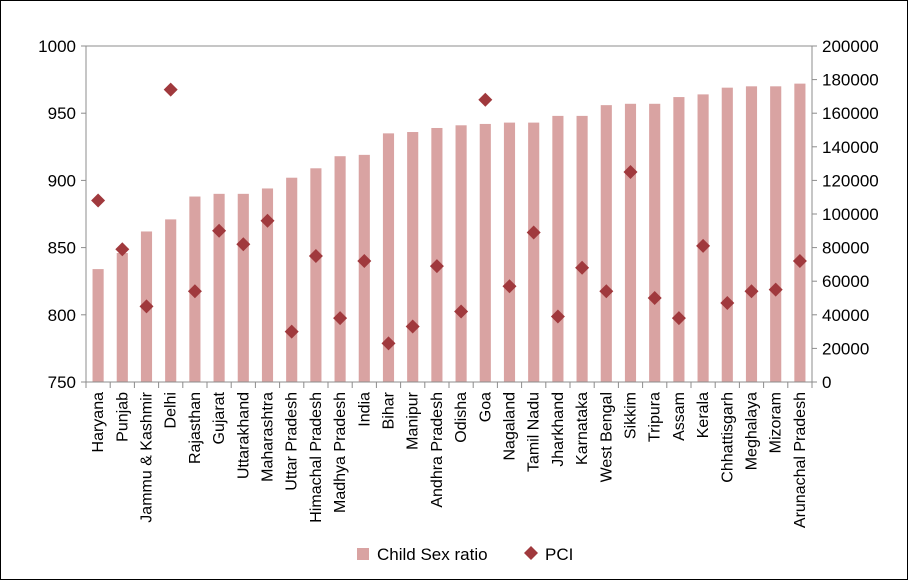  What do you see at coordinates (509, 252) in the screenshot?
I see `bar-nagaland` at bounding box center [509, 252].